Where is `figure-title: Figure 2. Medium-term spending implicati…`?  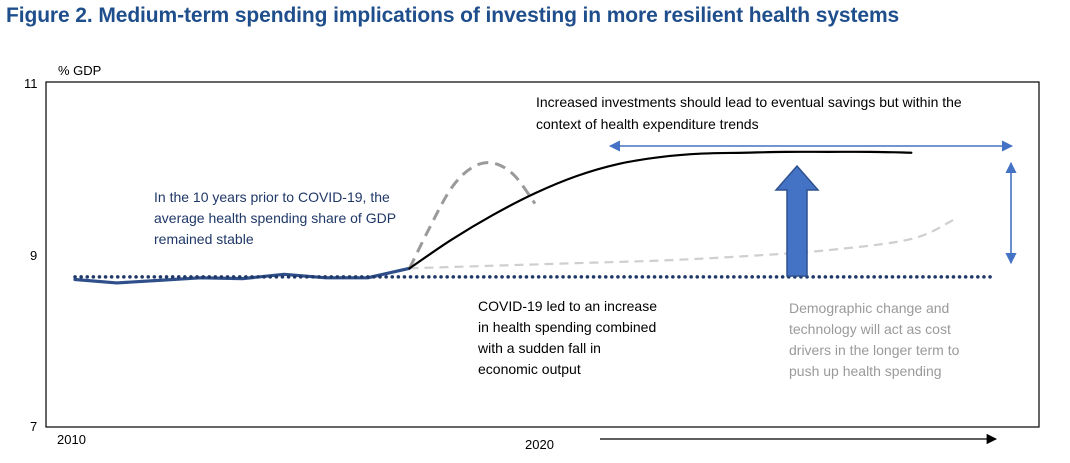
figure-title: Figure 2. Medium-term spending implicati… is located at coordinates (453, 15).